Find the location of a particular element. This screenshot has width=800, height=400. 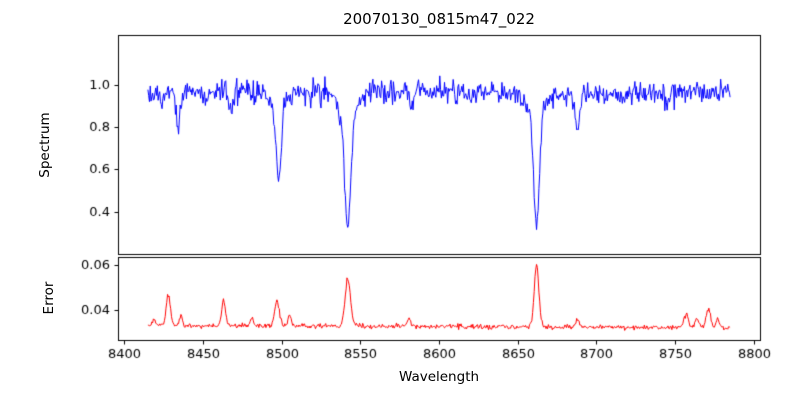

chart-title: 20070130_0815m47_022 is located at coordinates (439, 19).